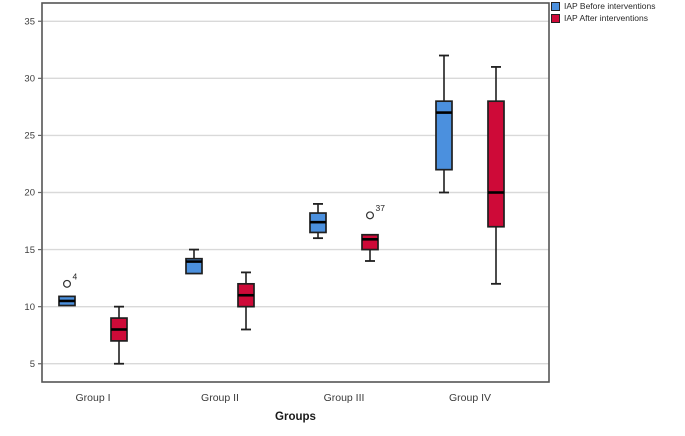 The height and width of the screenshot is (436, 685). I want to click on y-tick-label: 35, so click(29, 21).